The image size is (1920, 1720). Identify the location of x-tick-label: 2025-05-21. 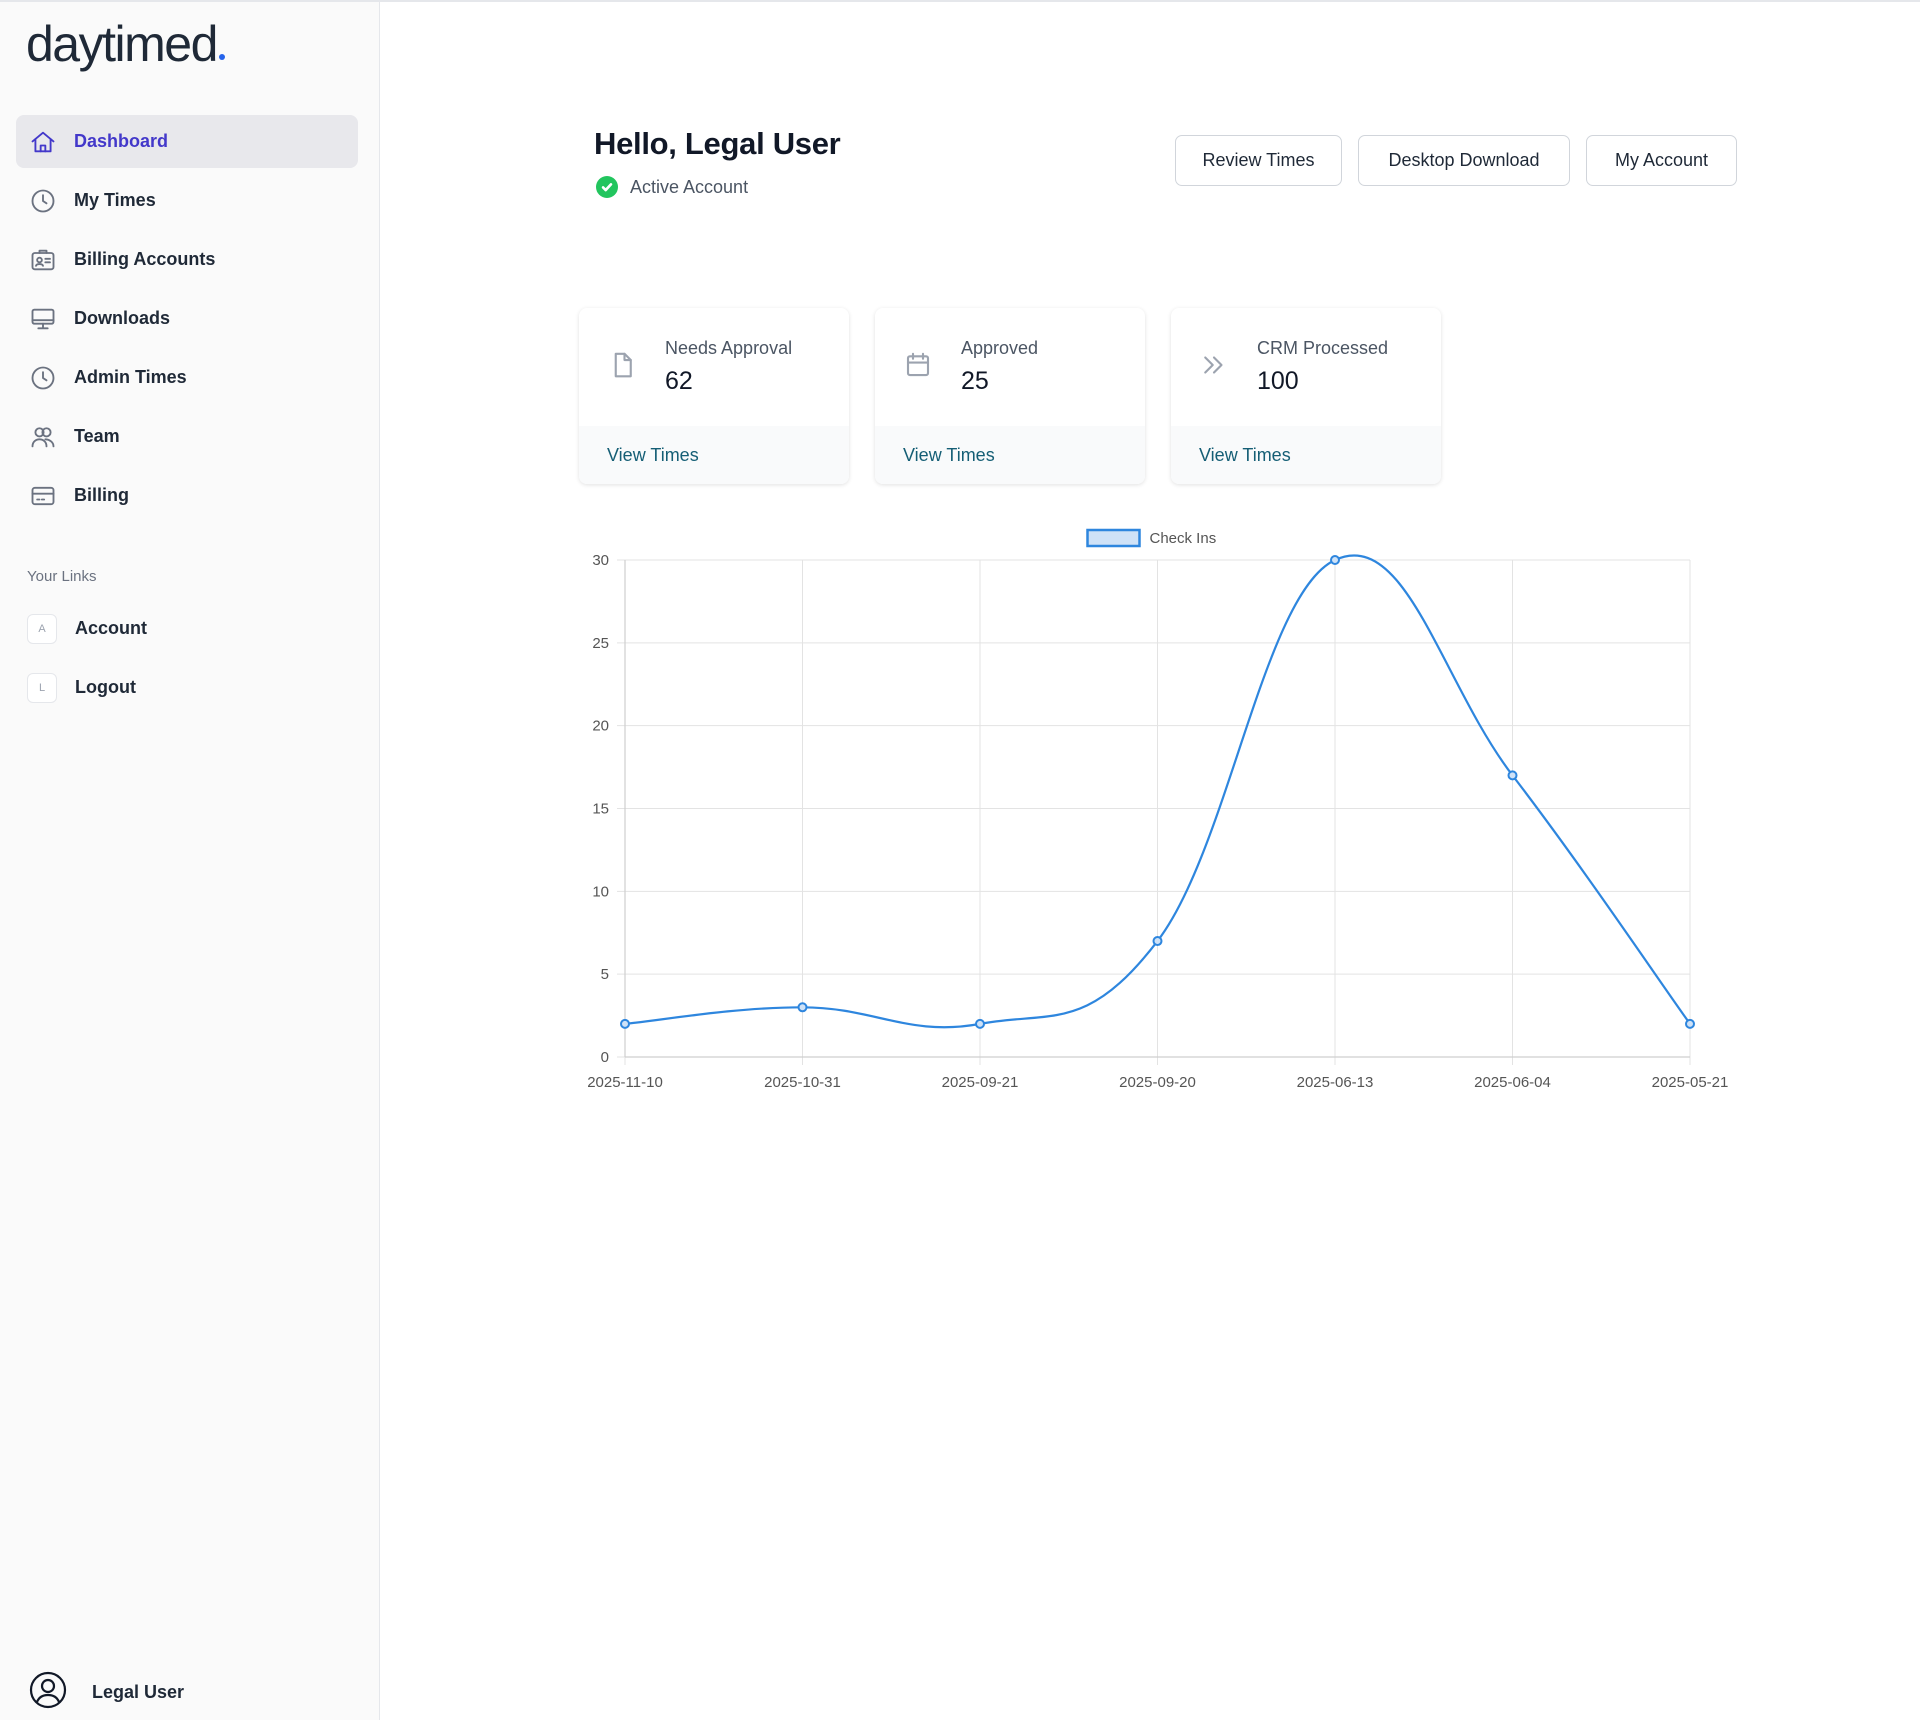
(1690, 1082).